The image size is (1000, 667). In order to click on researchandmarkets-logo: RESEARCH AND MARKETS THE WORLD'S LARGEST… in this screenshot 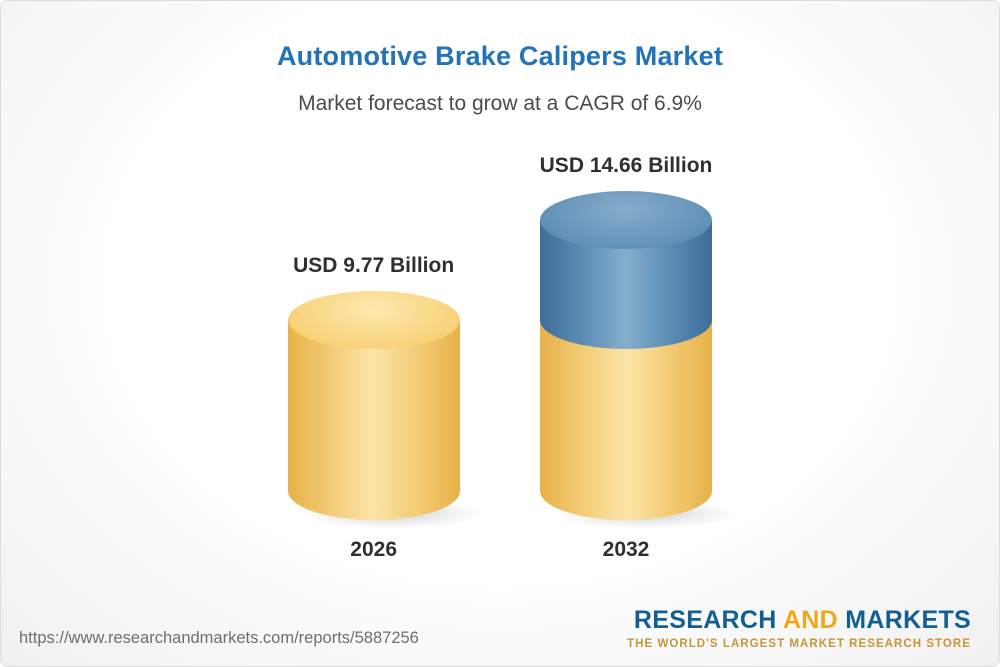, I will do `click(799, 628)`.